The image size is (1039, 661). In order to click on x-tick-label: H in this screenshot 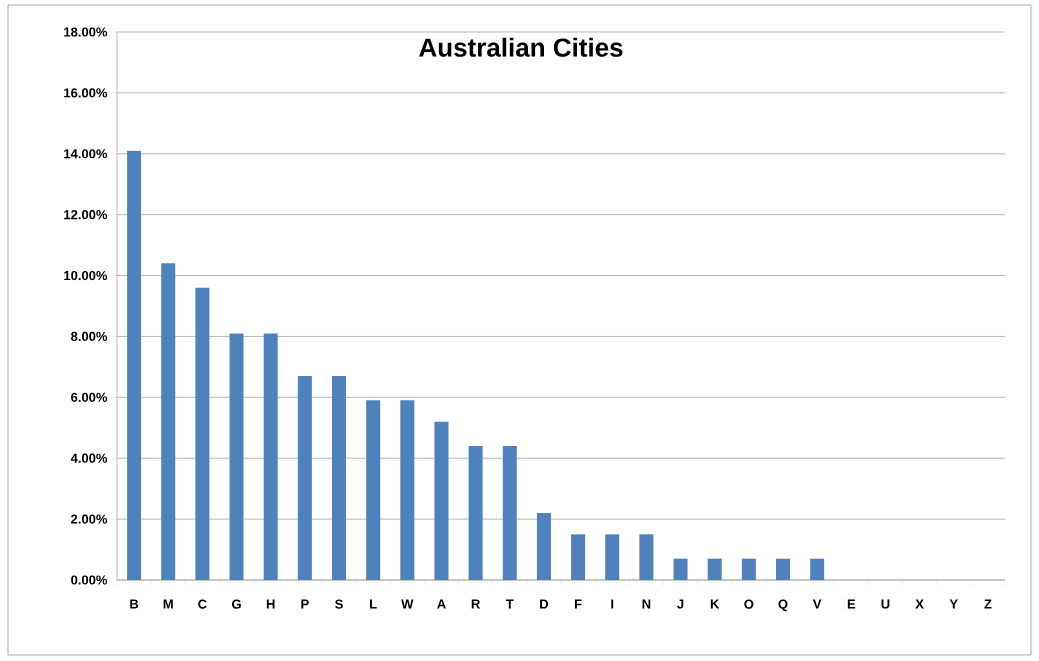, I will do `click(270, 604)`.